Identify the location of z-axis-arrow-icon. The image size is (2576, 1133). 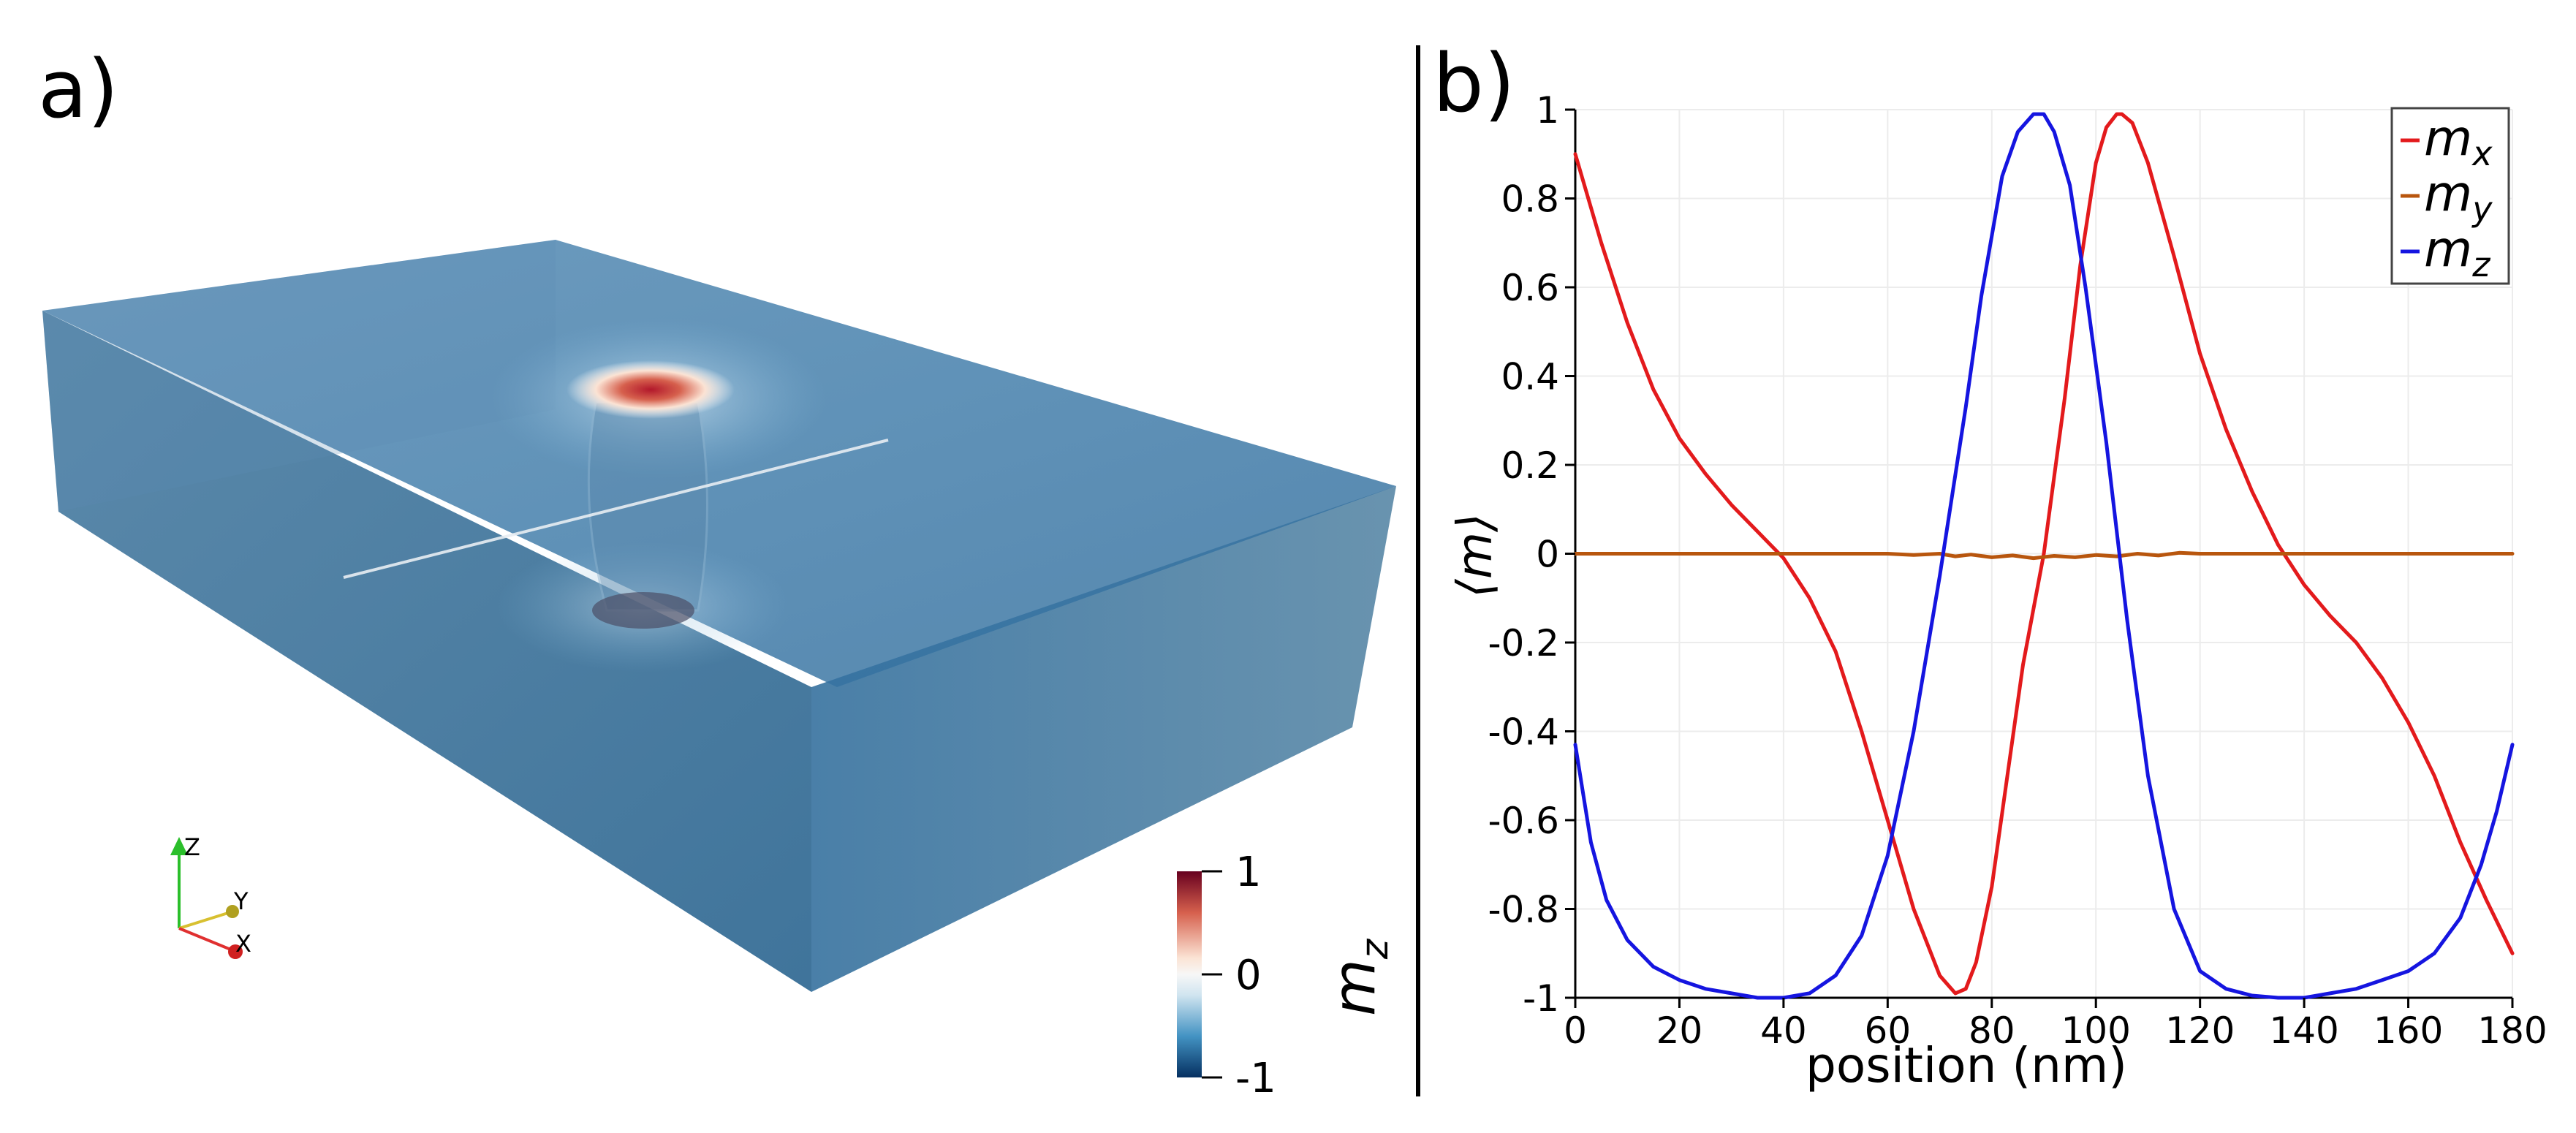
(179, 846).